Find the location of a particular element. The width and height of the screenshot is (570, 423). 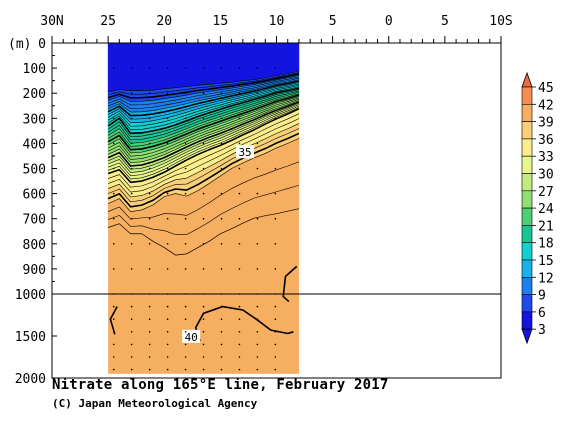

y-tick-label: 1000 is located at coordinates (30, 295).